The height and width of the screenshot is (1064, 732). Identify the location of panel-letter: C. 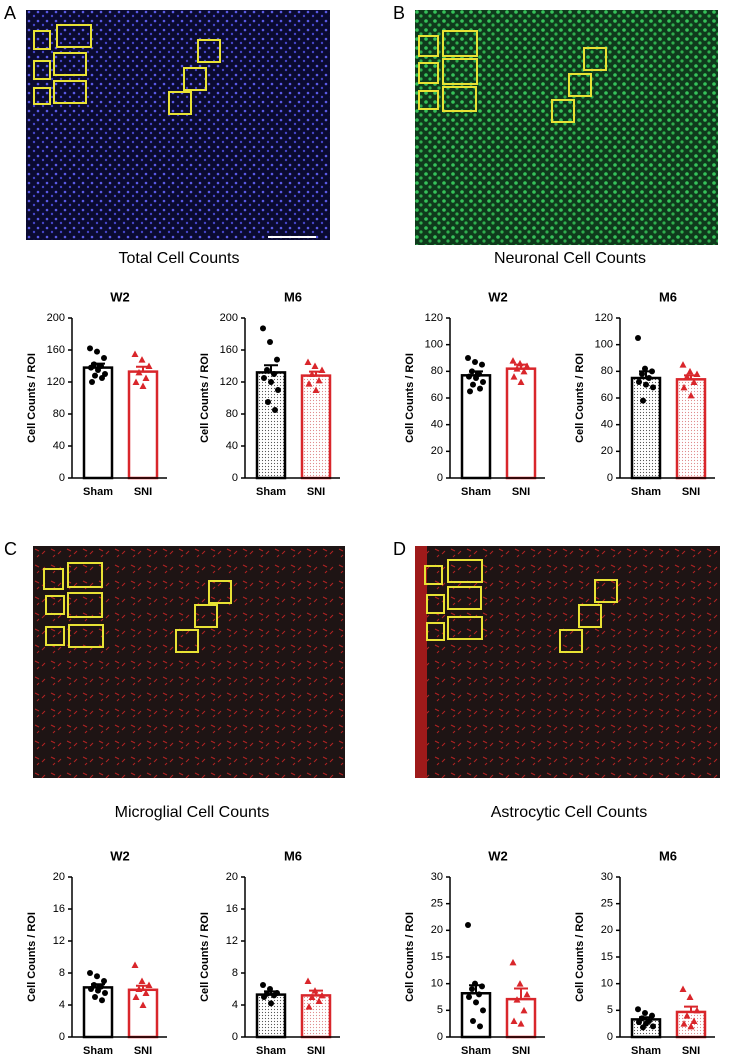
(10, 549).